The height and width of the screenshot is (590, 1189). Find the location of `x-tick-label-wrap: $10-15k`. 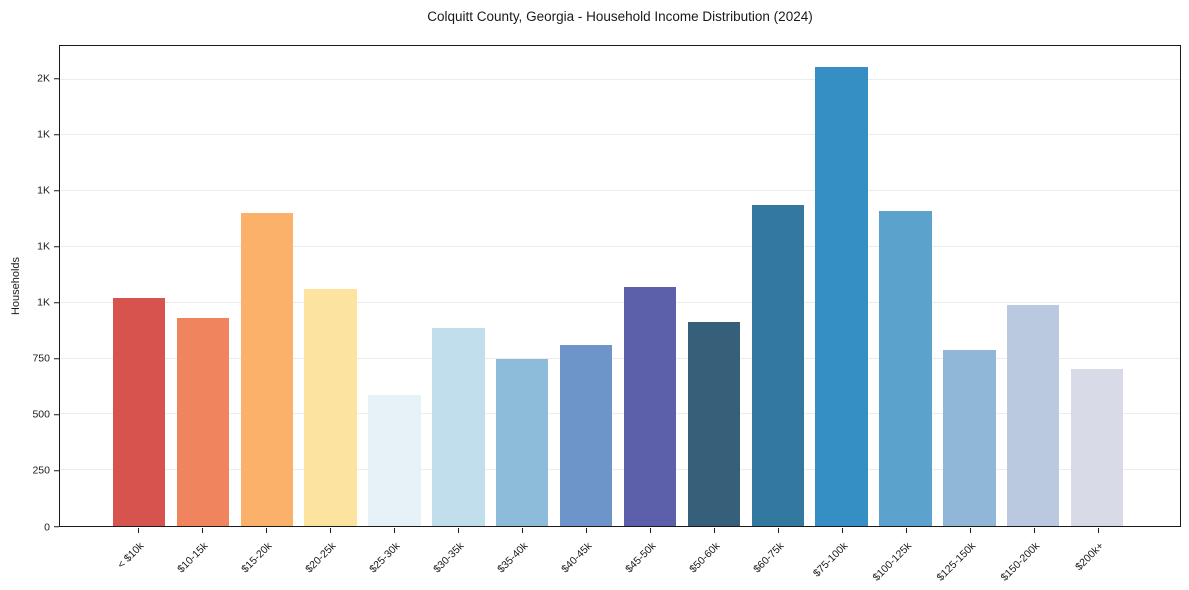

x-tick-label-wrap: $10-15k is located at coordinates (187, 555).